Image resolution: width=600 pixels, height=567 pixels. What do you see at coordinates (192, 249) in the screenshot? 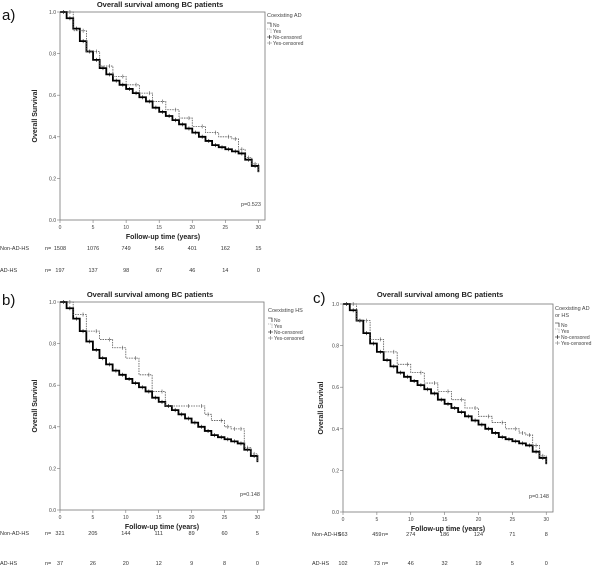
I see `risk-value: 401` at bounding box center [192, 249].